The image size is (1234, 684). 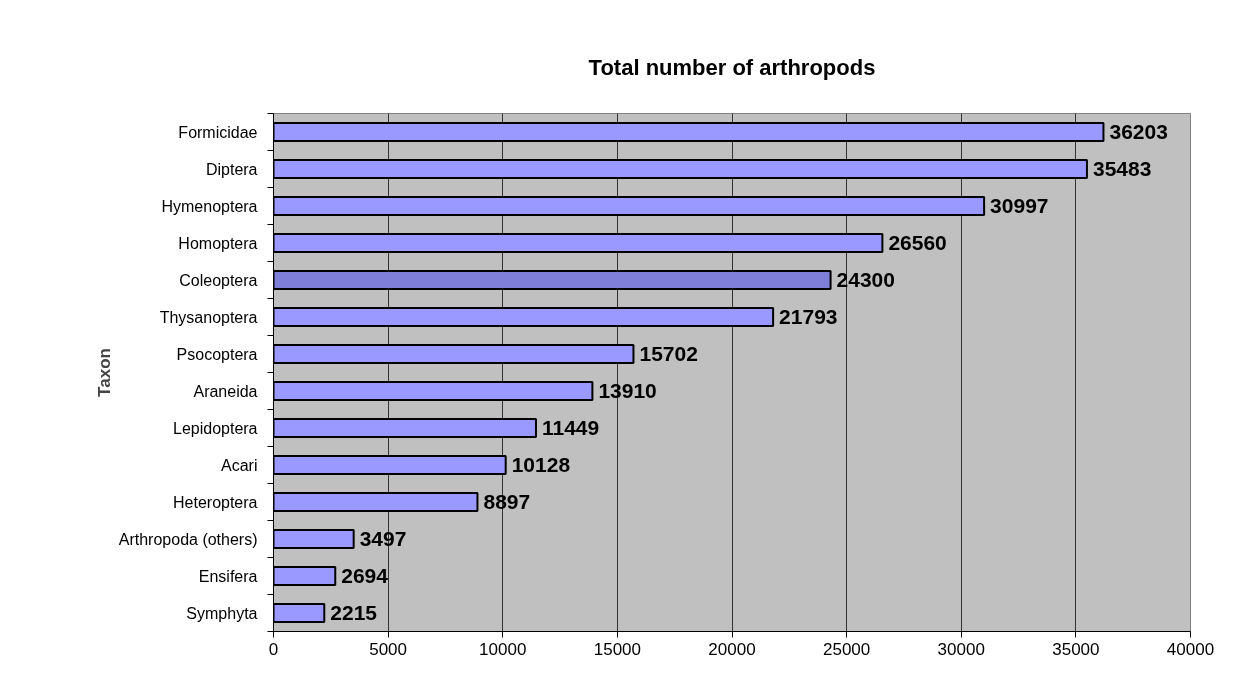 What do you see at coordinates (354, 612) in the screenshot?
I see `data-label: 2215` at bounding box center [354, 612].